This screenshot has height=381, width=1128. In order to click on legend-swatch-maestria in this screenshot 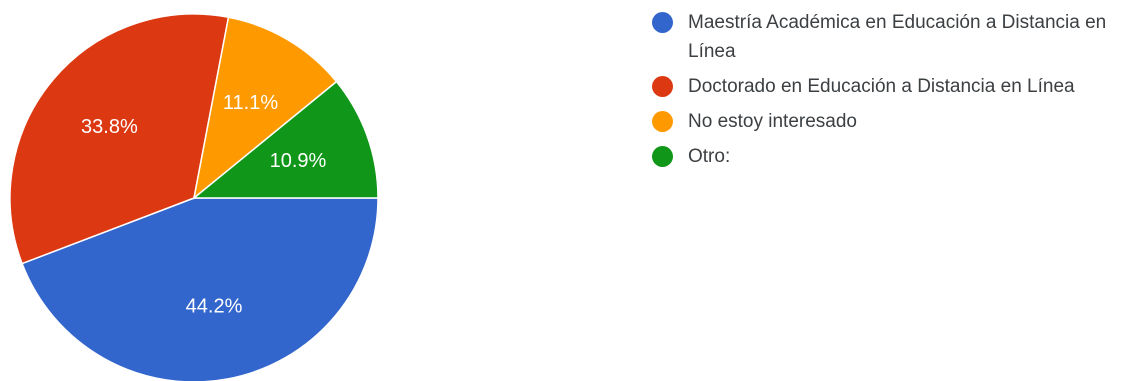, I will do `click(662, 22)`.